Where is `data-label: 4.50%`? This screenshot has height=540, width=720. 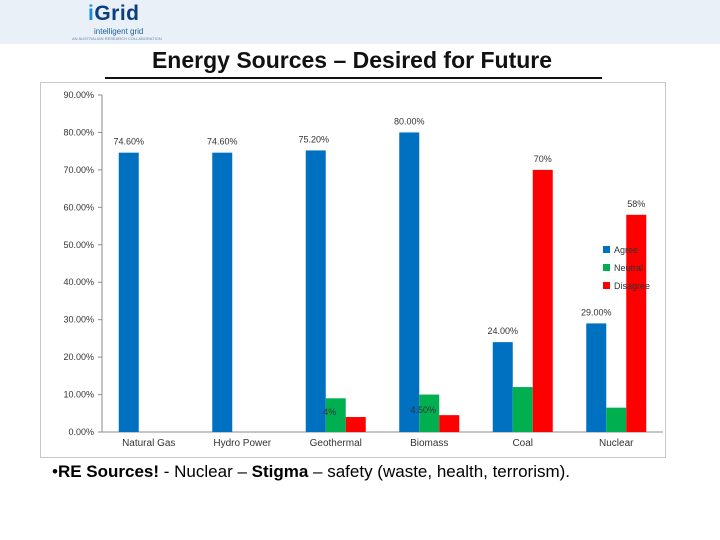
data-label: 4.50% is located at coordinates (423, 410).